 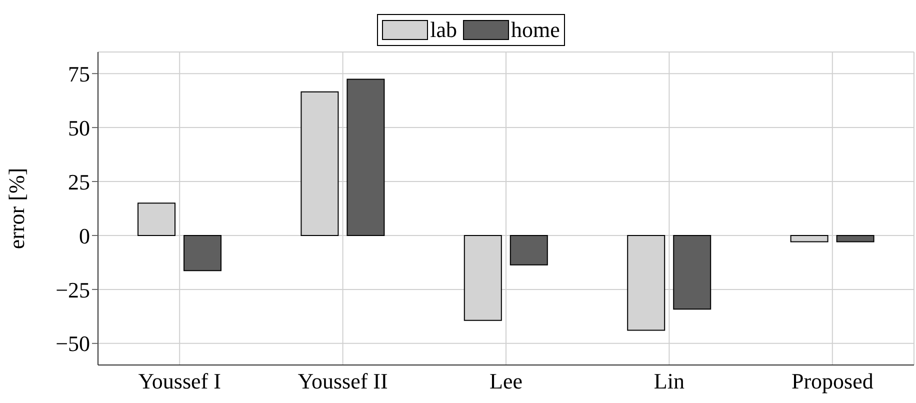 I want to click on legend-label: lab, so click(x=443, y=30).